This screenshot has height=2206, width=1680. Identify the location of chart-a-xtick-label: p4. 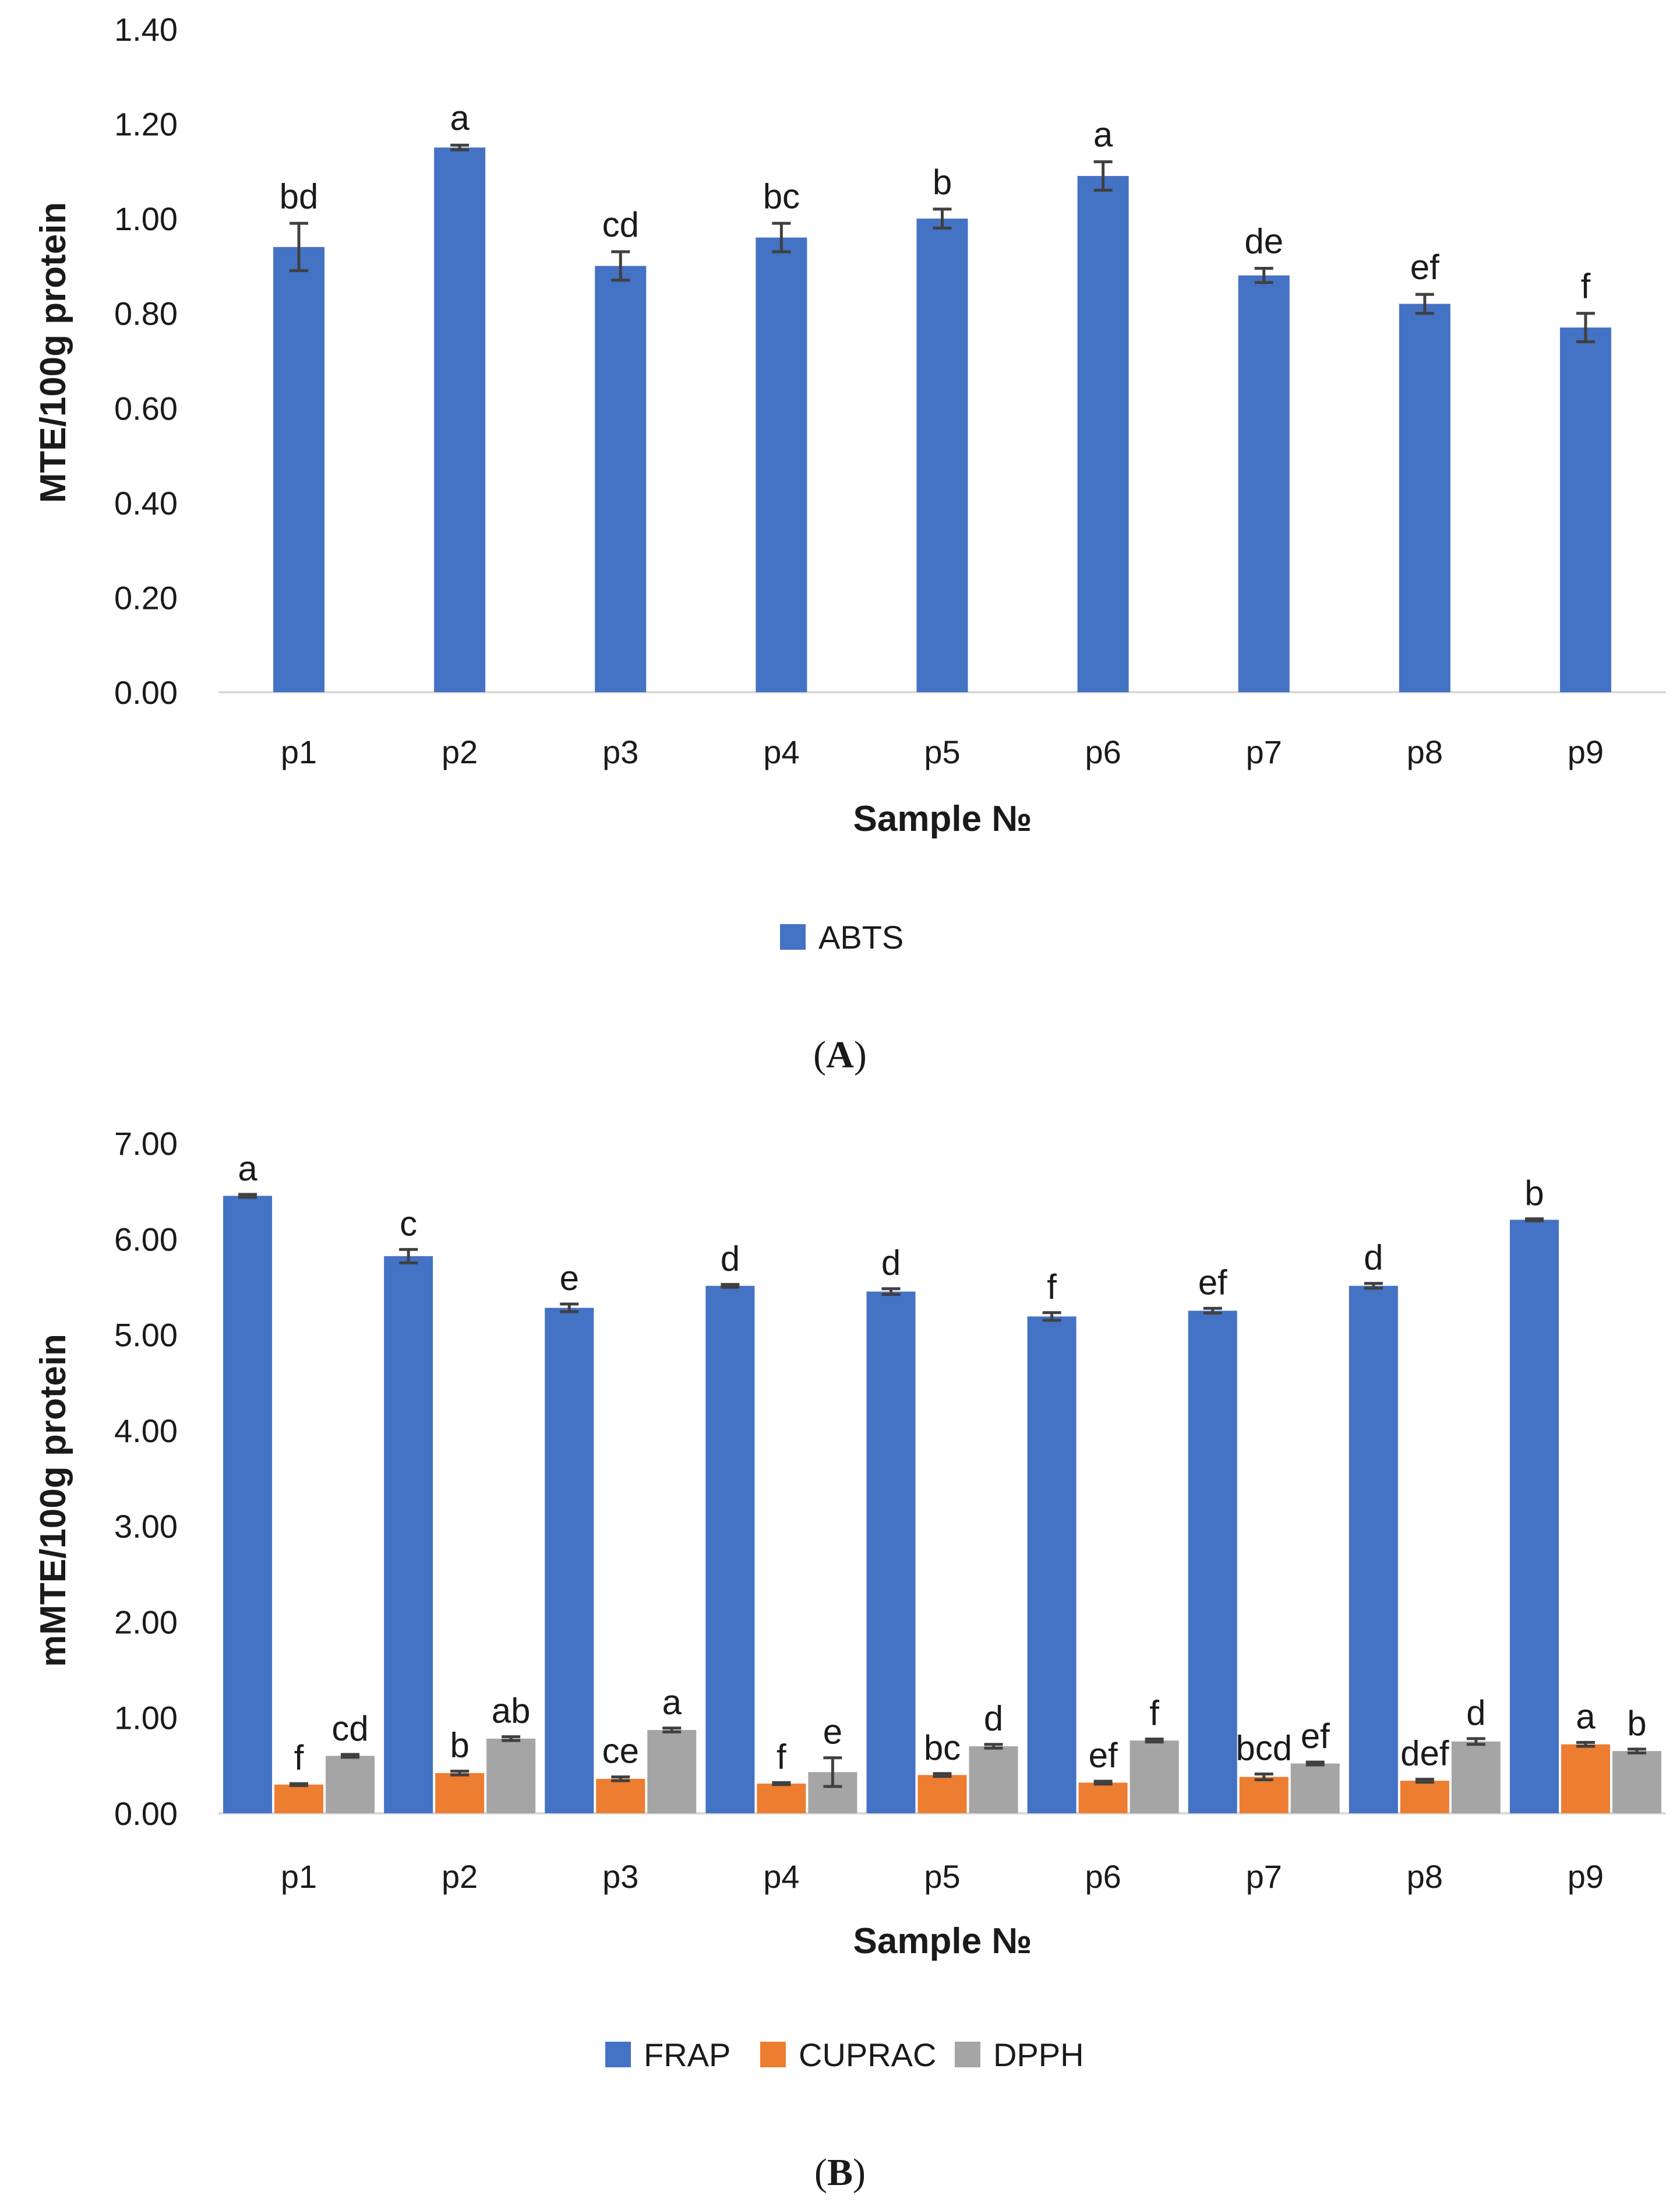
(781, 752).